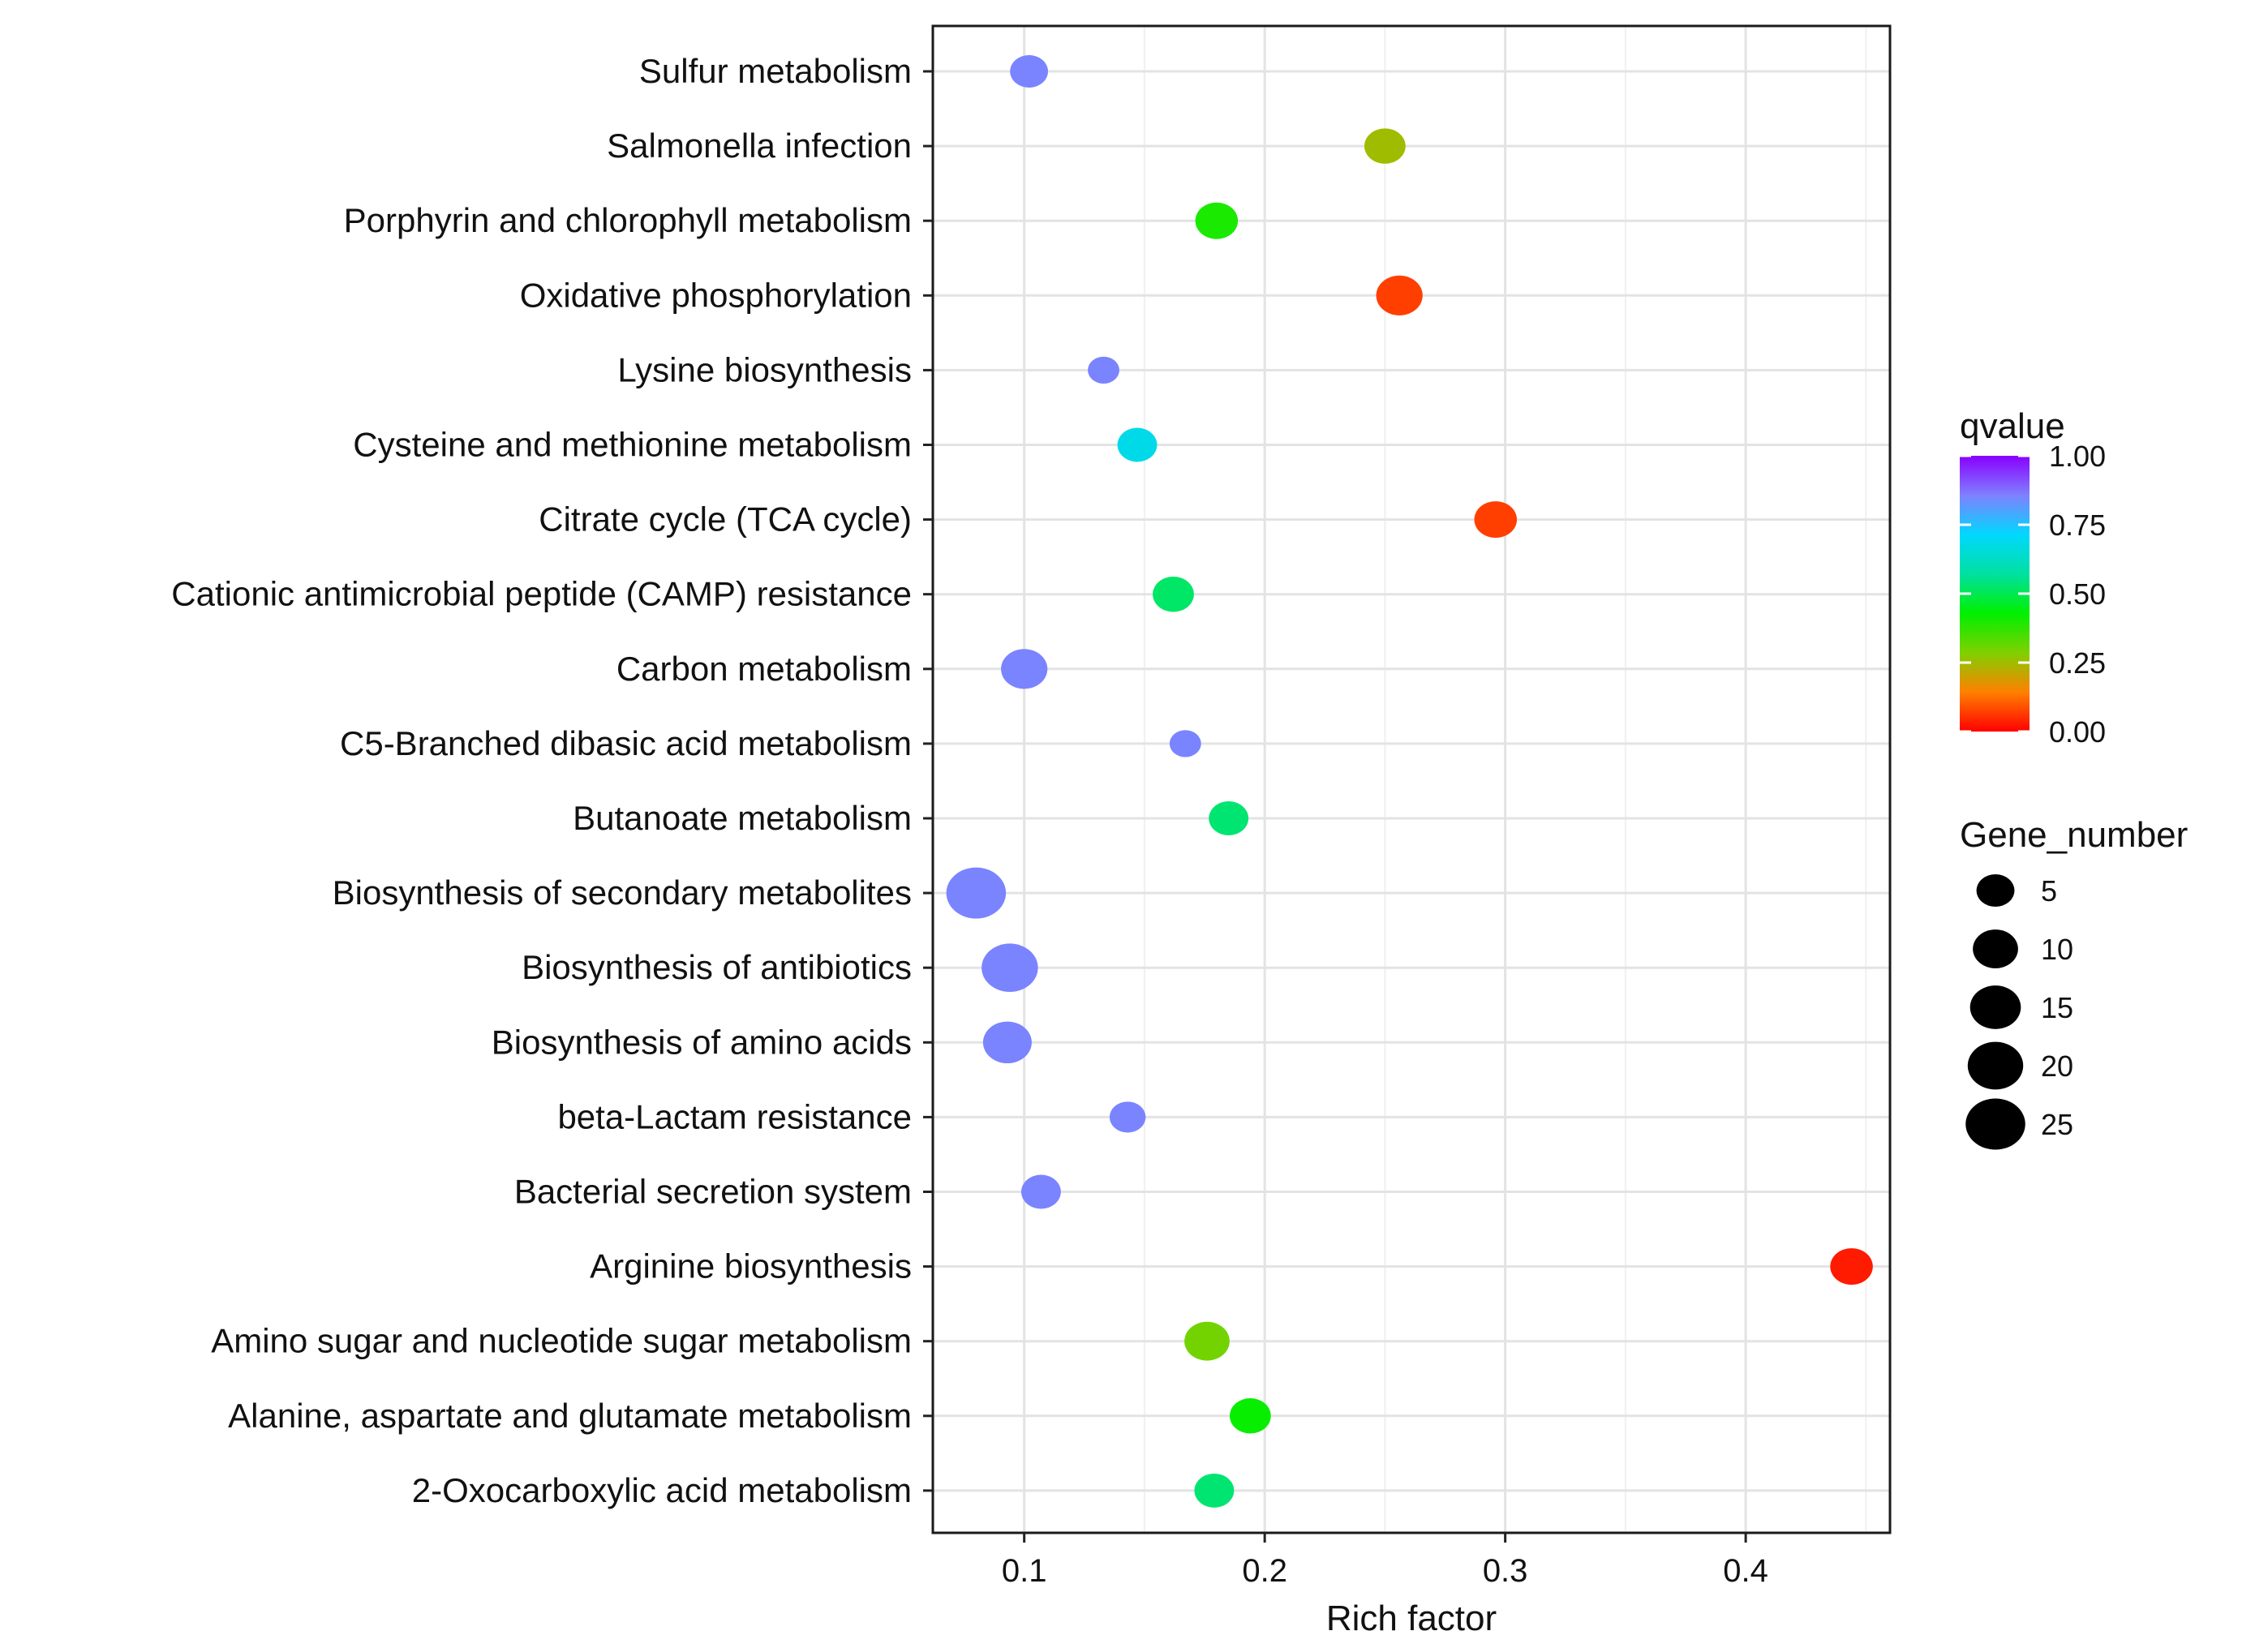  I want to click on x-tick-label: 0.2, so click(1264, 1571).